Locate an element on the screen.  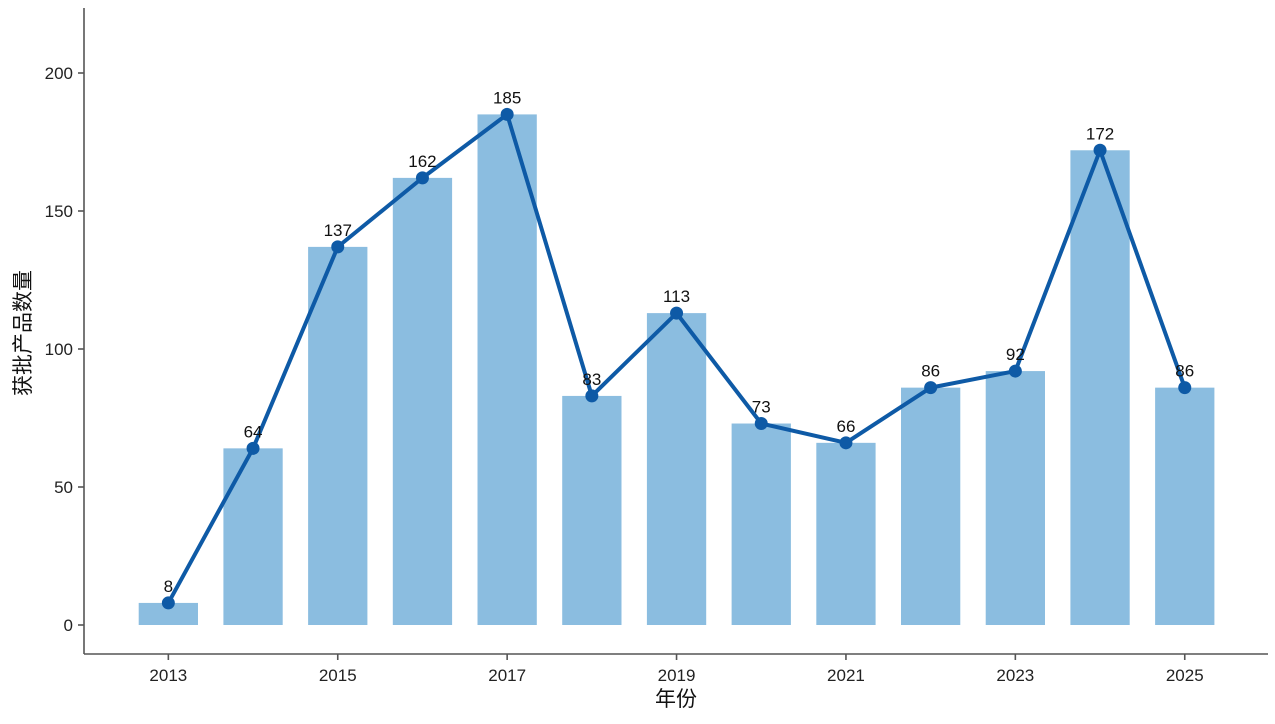
data-label-2023: 92 is located at coordinates (1015, 354).